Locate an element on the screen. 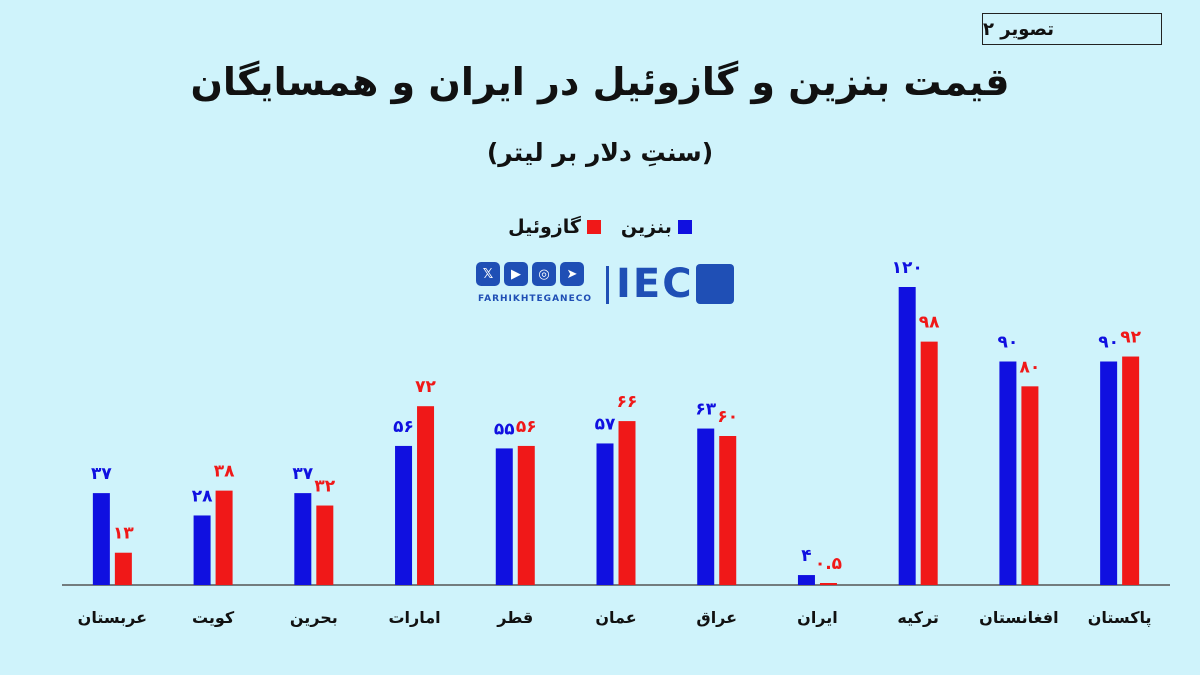 This screenshot has width=1200, height=675. data-label-gasoline-6: ۶۳ is located at coordinates (705, 410).